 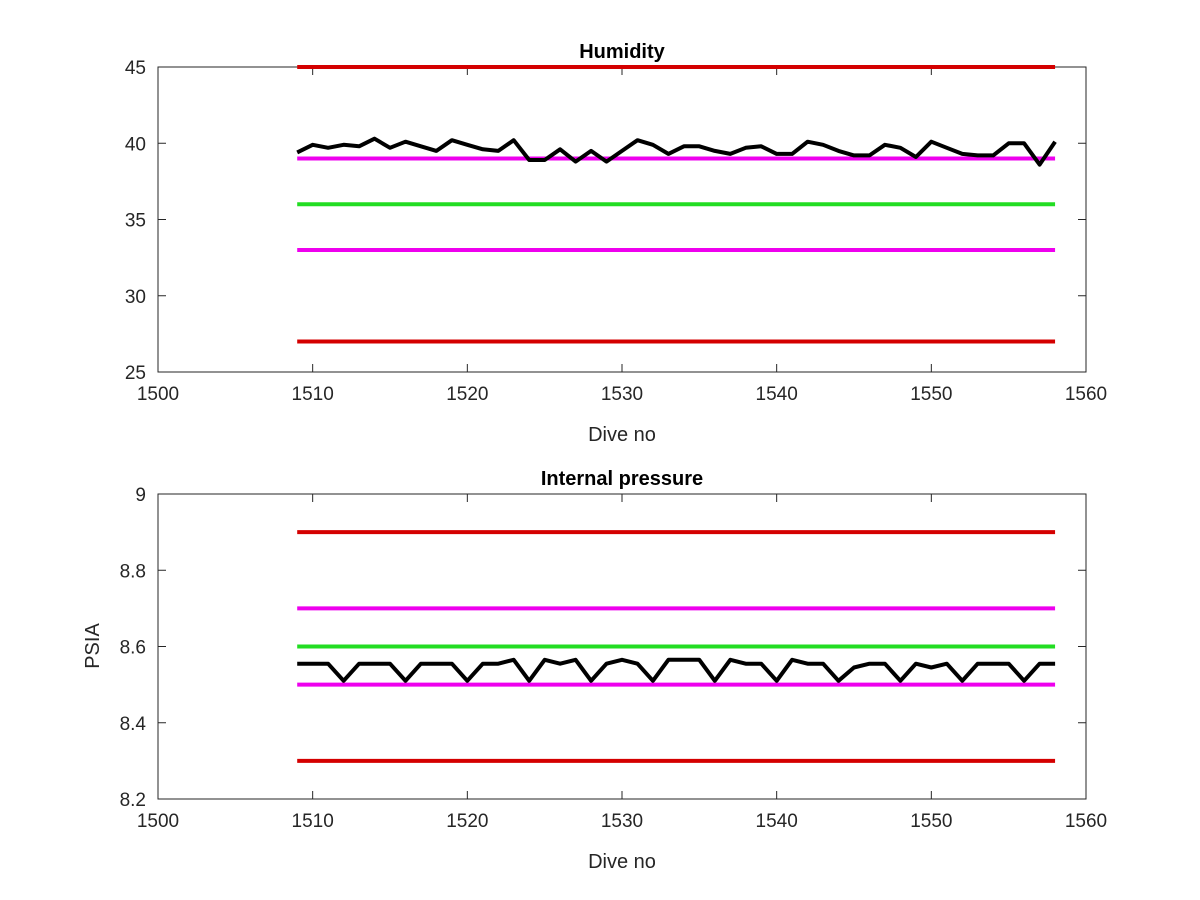 I want to click on humidity-x-tick-label: 1520, so click(x=467, y=394).